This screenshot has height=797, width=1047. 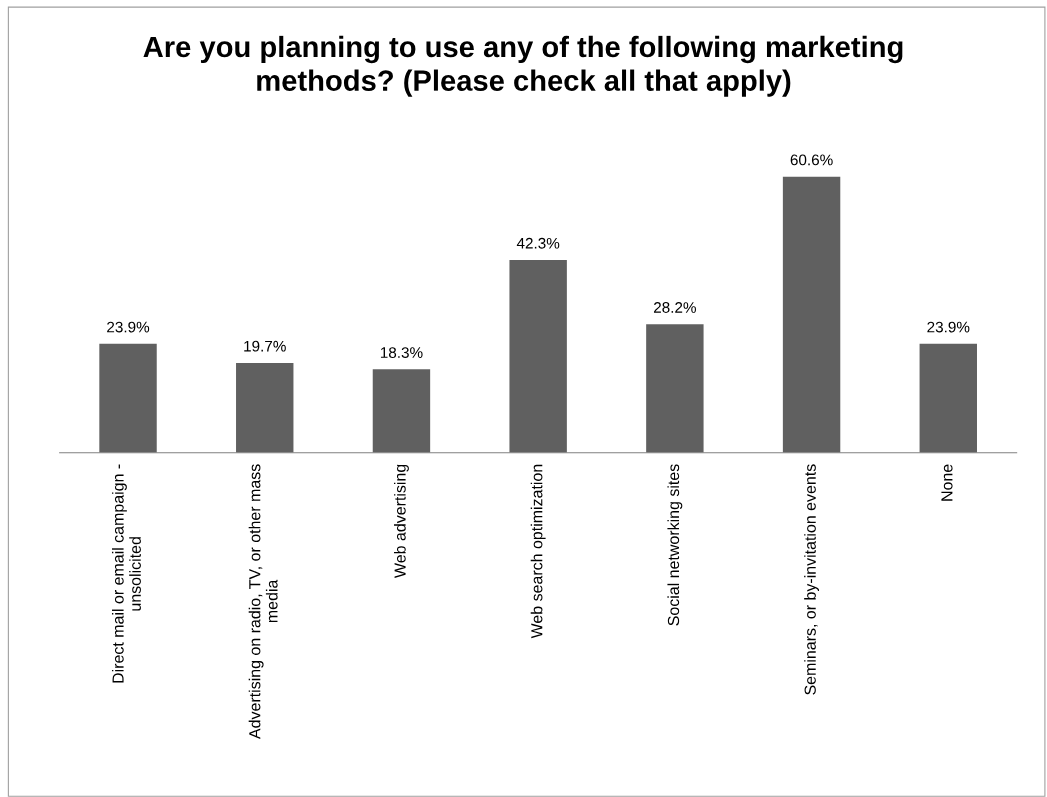 I want to click on x-tick-label: Advertising on radio, TV, or other mass media, so click(x=263, y=601).